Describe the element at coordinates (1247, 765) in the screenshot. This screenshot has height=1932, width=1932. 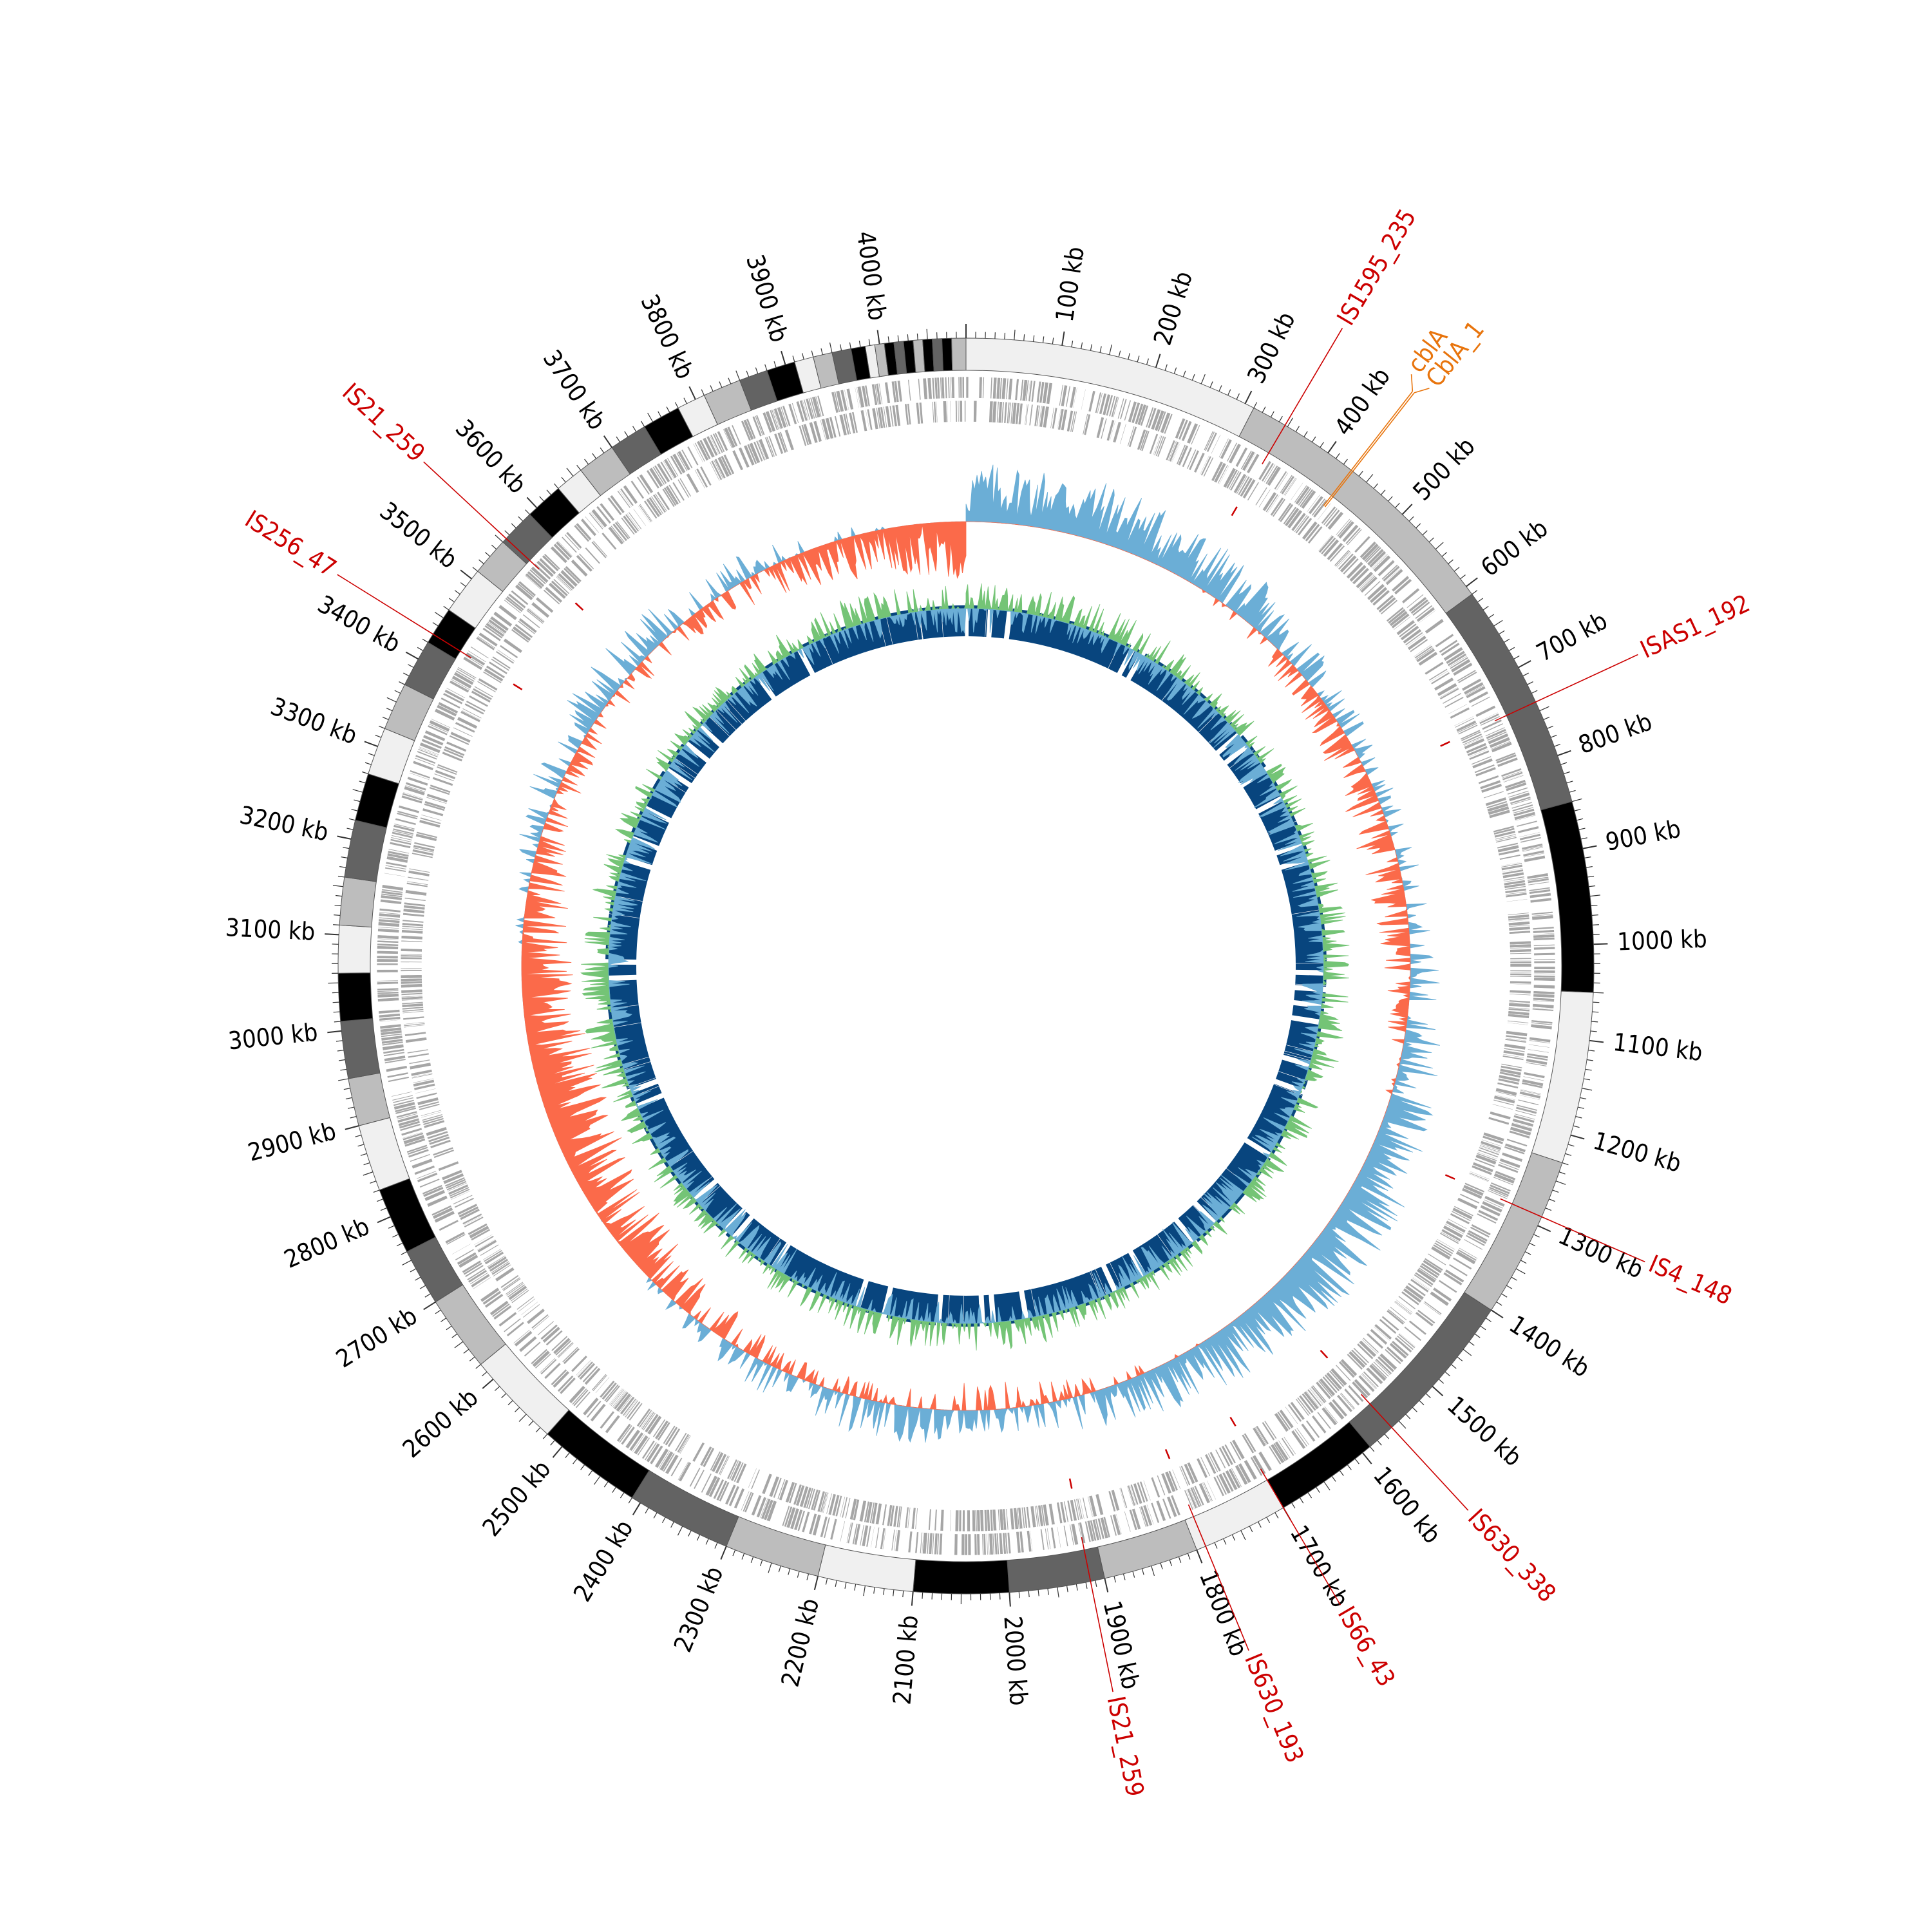
I see `blast-hit-block` at that location.